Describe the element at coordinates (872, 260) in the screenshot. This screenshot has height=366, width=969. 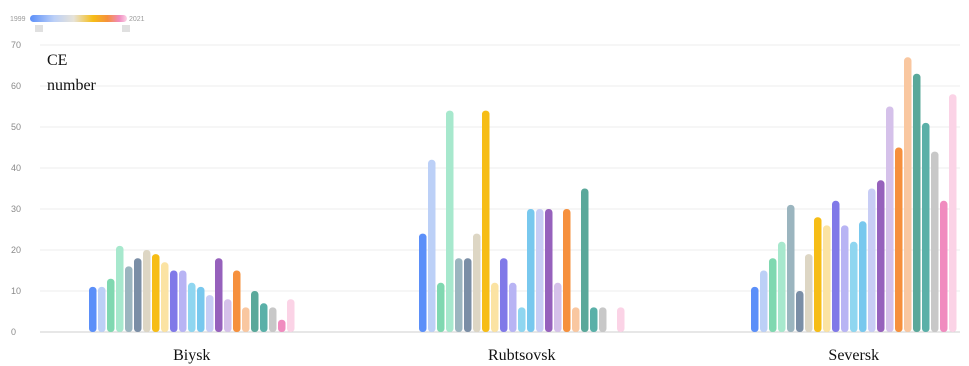
I see `bar-seversk-2012` at that location.